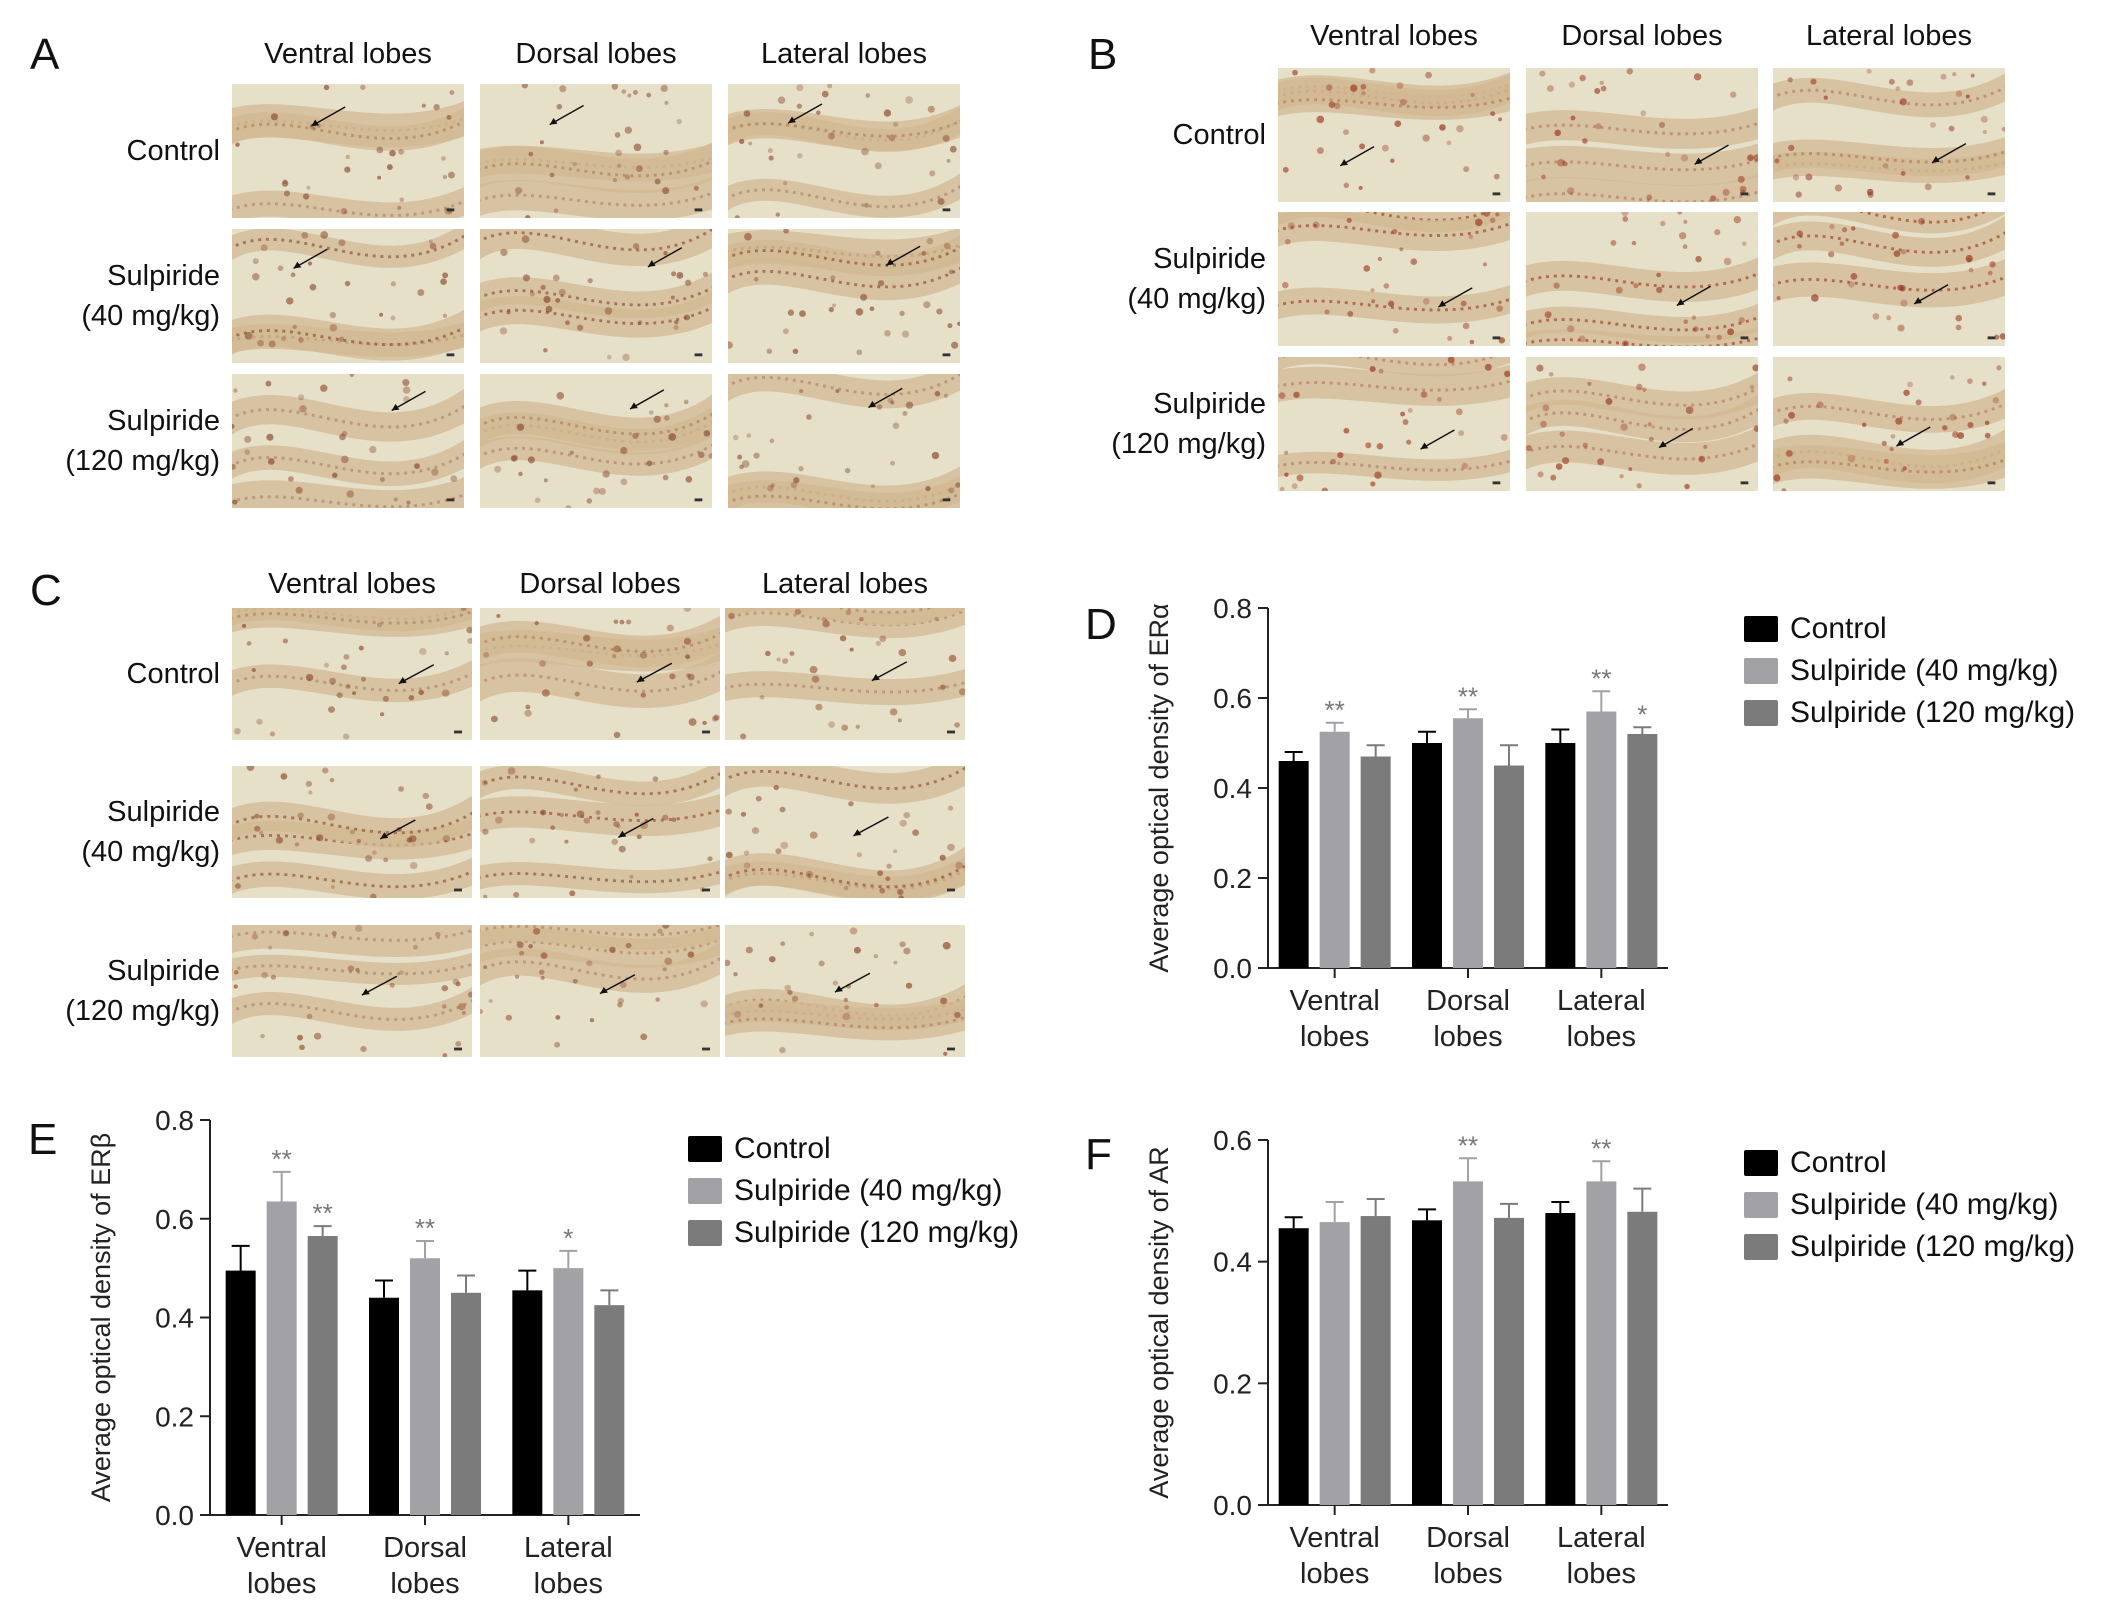 The height and width of the screenshot is (1618, 2109). Describe the element at coordinates (1232, 698) in the screenshot. I see `y-tick-label: 0.6` at that location.